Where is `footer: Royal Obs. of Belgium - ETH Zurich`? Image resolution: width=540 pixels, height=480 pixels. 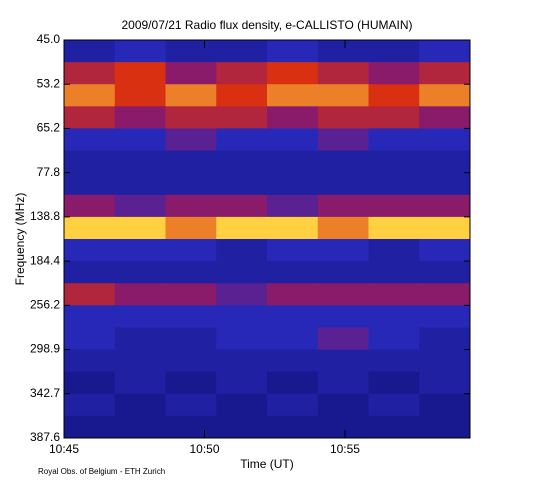
footer: Royal Obs. of Belgium - ETH Zurich is located at coordinates (101, 471).